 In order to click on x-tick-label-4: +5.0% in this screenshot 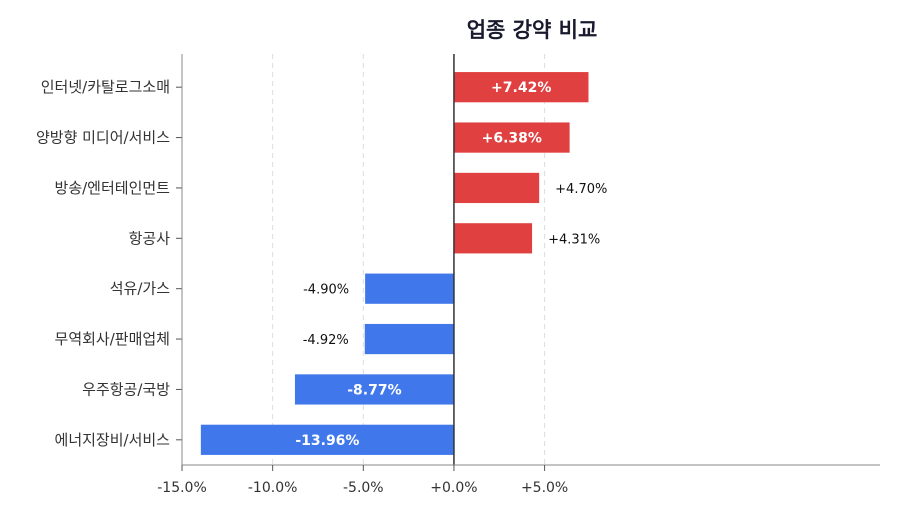, I will do `click(544, 488)`.